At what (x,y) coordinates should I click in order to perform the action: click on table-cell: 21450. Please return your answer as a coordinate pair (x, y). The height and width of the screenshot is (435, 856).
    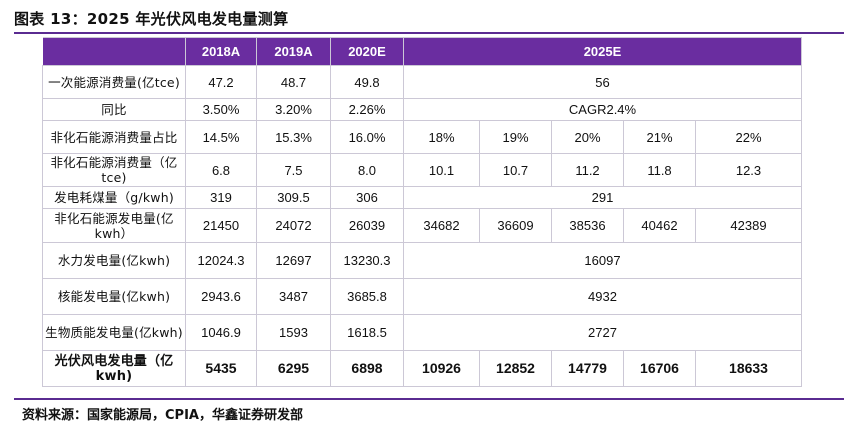
    Looking at the image, I should click on (221, 225).